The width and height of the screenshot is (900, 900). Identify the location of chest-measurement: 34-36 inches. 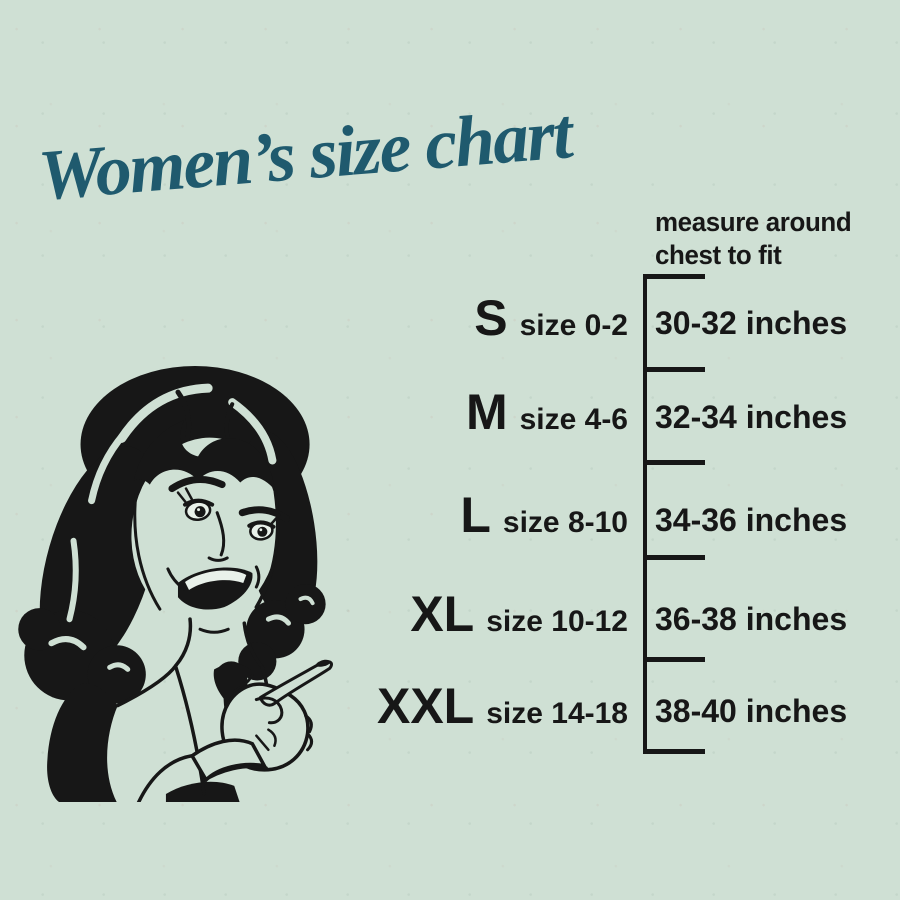
(751, 520).